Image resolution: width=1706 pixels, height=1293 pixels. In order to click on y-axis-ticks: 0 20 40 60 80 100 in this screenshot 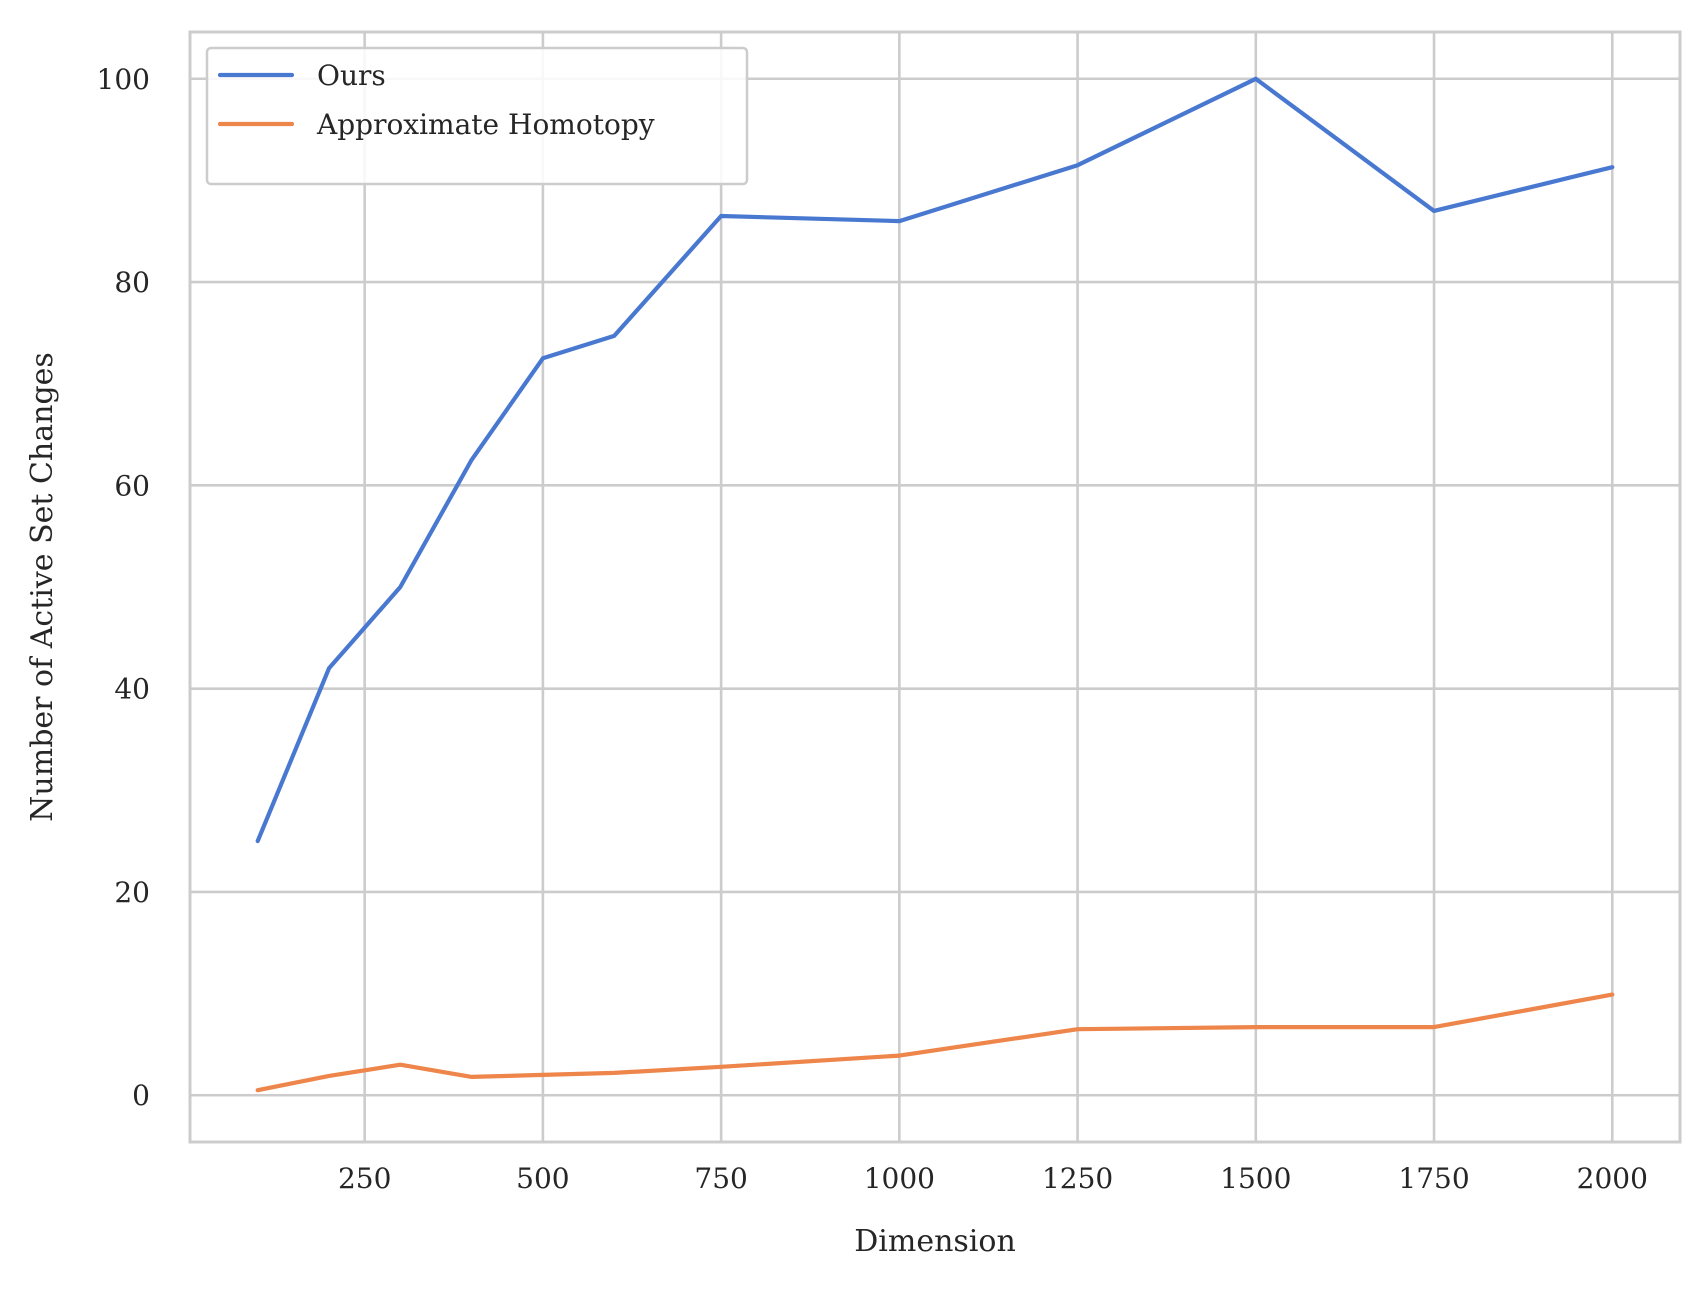, I will do `click(123, 587)`.